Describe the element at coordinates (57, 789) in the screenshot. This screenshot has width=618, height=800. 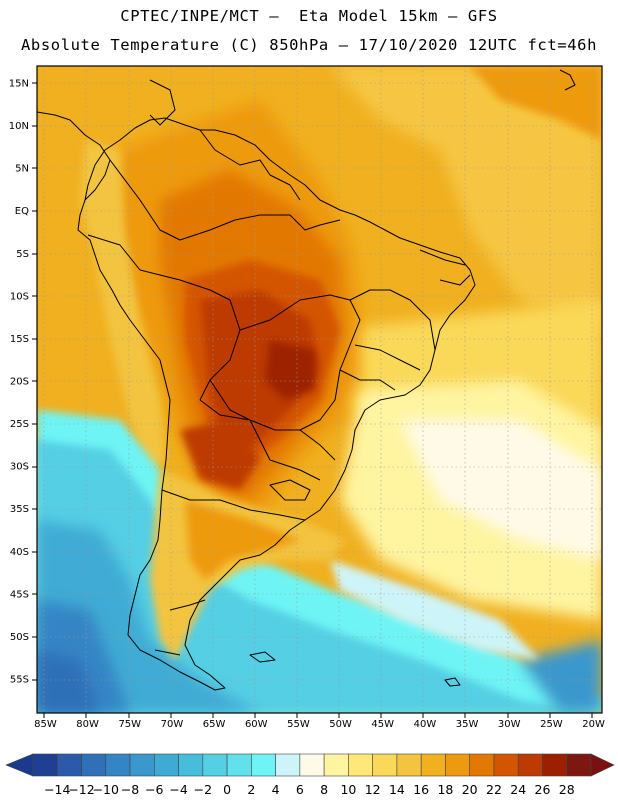
I see `colorbar-label: −14` at that location.